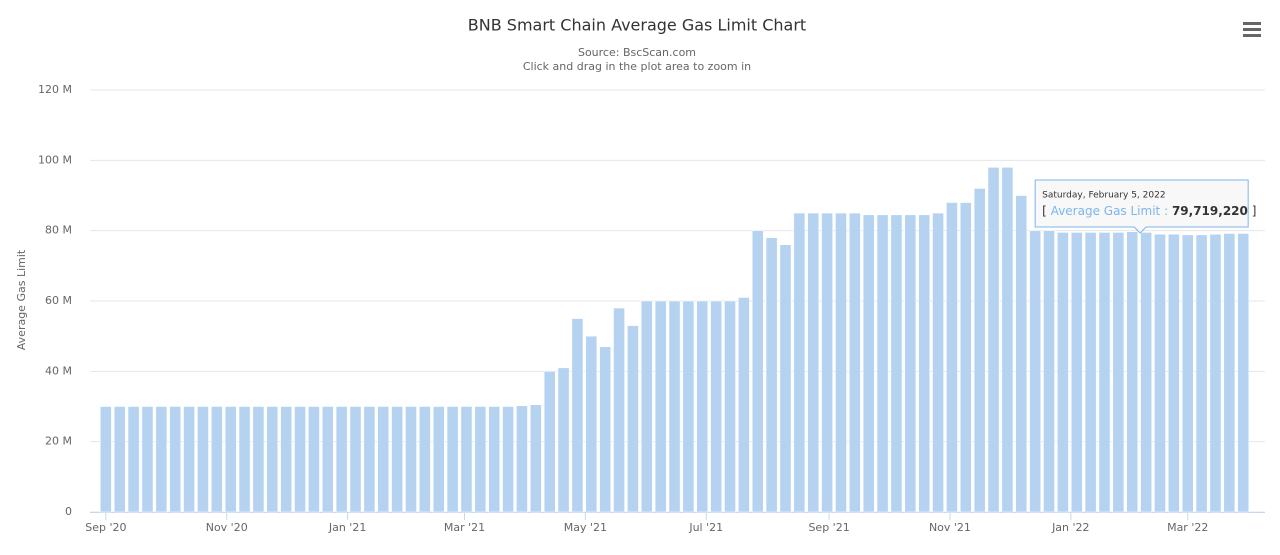 The width and height of the screenshot is (1280, 555). I want to click on x-tick-label: Jan '22, so click(1070, 527).